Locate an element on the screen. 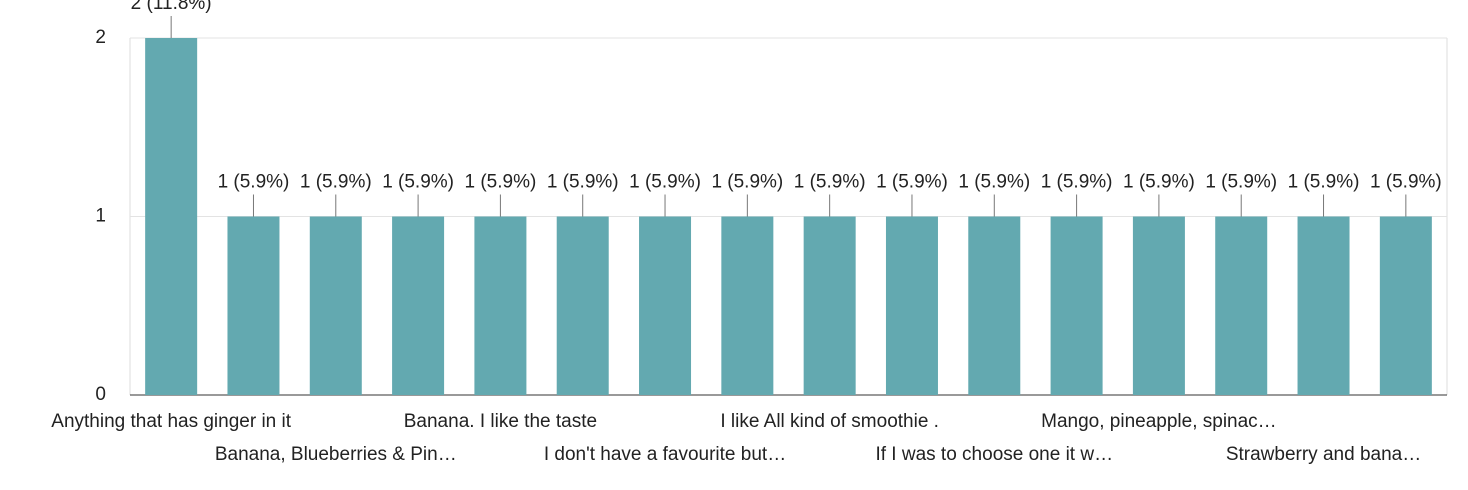 Image resolution: width=1468 pixels, height=490 pixels. y-tick-label: 1 is located at coordinates (100, 216).